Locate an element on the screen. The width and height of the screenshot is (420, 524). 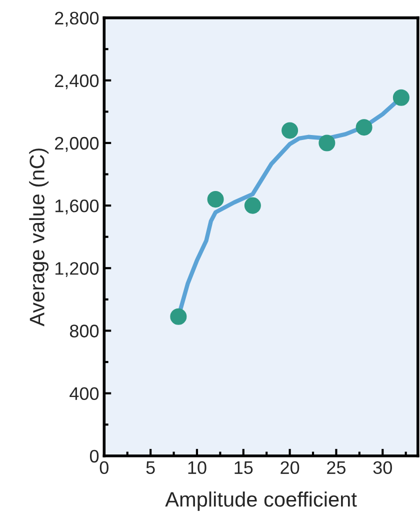
x-tick-label: 0 is located at coordinates (104, 467).